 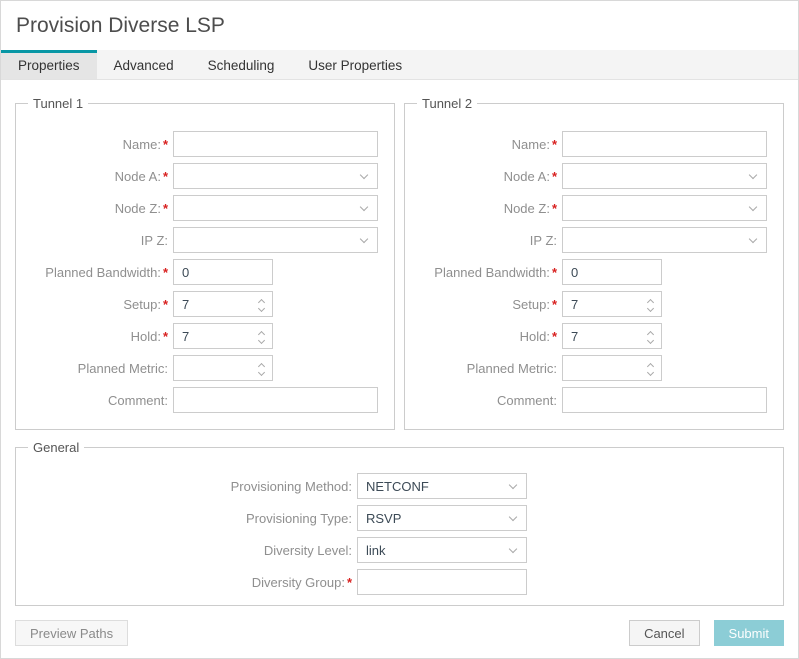 I want to click on tunnel1-planned-metric-spinner, so click(x=223, y=368).